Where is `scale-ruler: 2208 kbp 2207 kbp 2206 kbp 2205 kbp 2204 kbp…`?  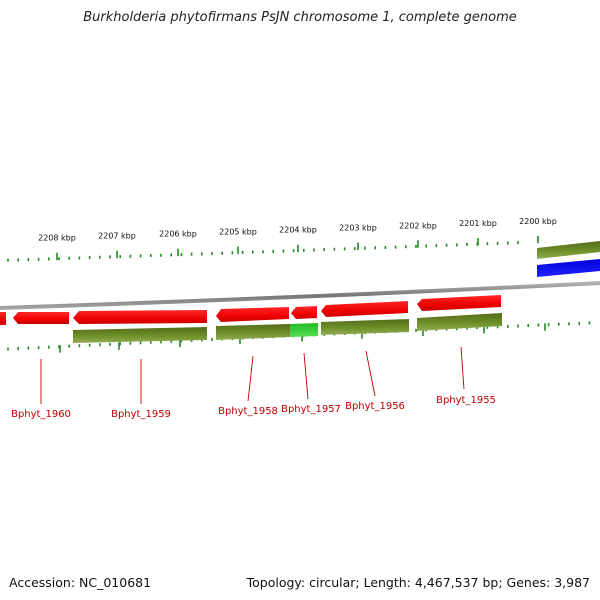 scale-ruler: 2208 kbp 2207 kbp 2206 kbp 2205 kbp 2204 kbp… is located at coordinates (282, 239).